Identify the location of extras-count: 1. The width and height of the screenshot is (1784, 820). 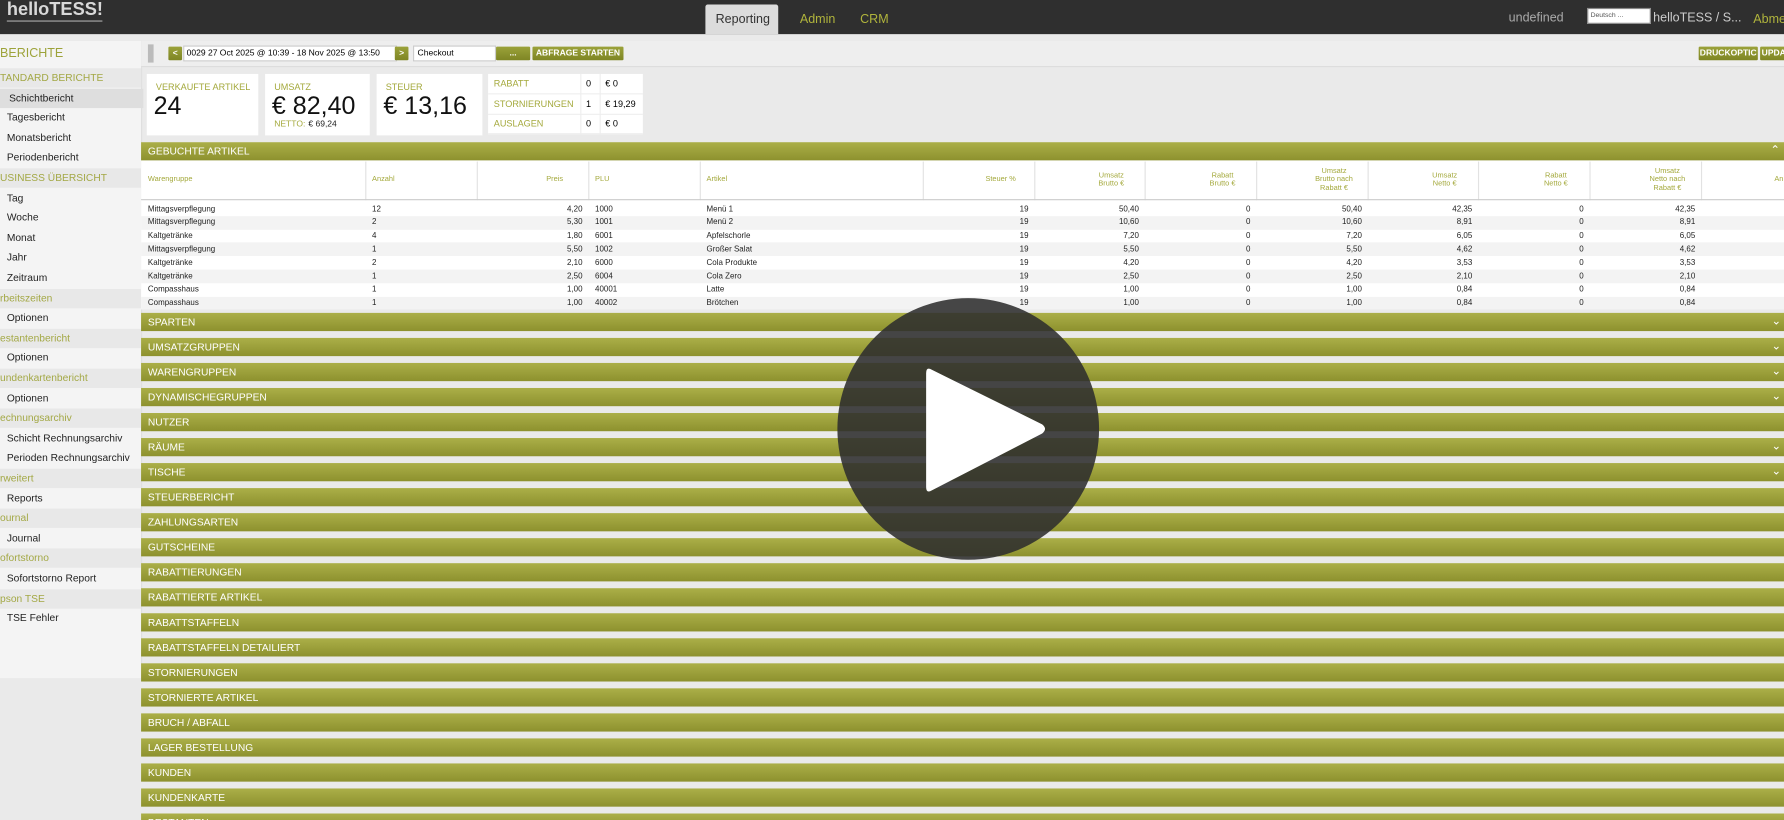
(588, 103).